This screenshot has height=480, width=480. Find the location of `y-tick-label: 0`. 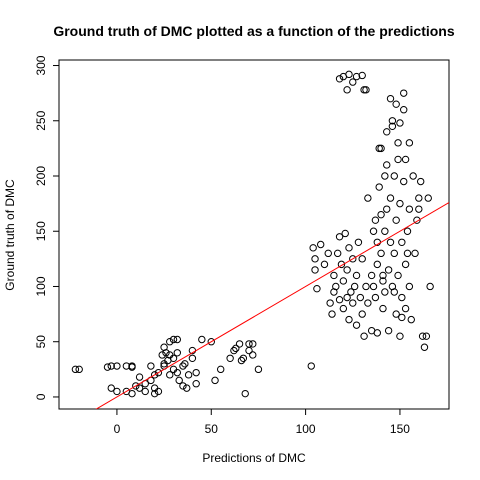

y-tick-label: 0 is located at coordinates (41, 396).